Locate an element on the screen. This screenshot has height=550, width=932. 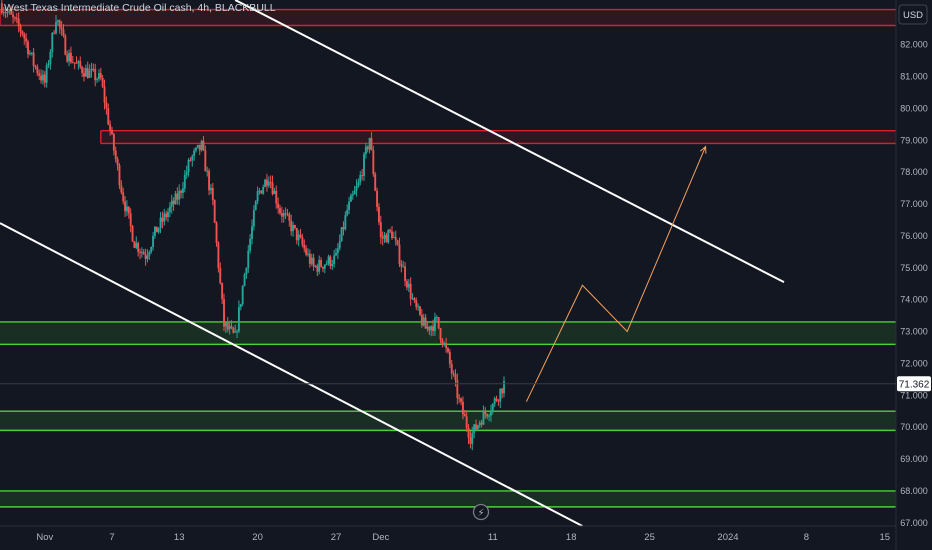
event-marker-circle is located at coordinates (481, 512).